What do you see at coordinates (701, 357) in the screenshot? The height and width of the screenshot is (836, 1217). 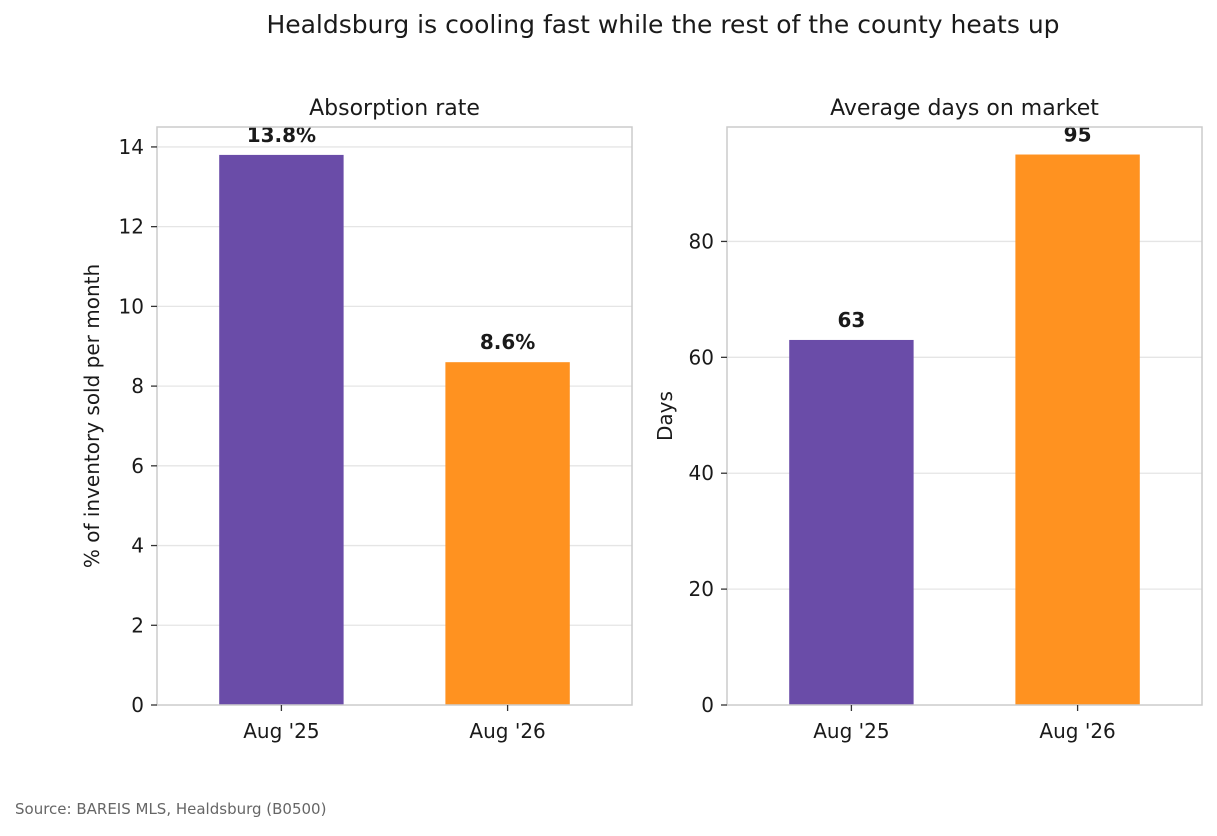 I see `y-tick-label: 60` at bounding box center [701, 357].